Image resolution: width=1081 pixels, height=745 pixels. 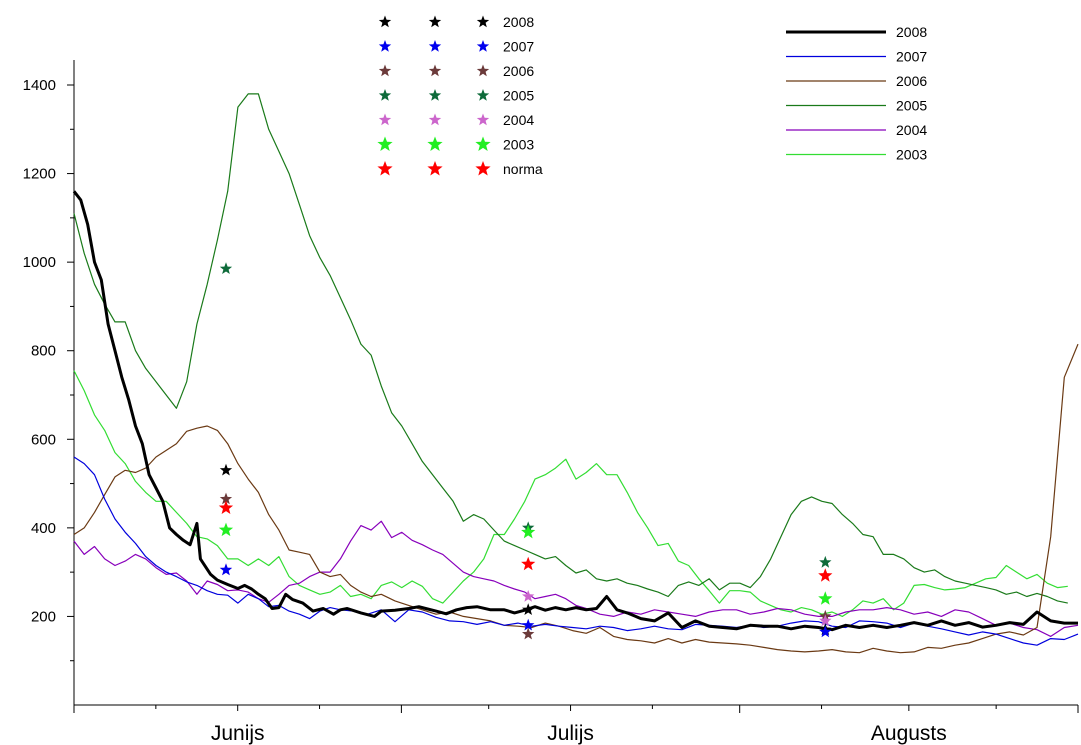 I want to click on star-legend-label: 2005, so click(x=518, y=96).